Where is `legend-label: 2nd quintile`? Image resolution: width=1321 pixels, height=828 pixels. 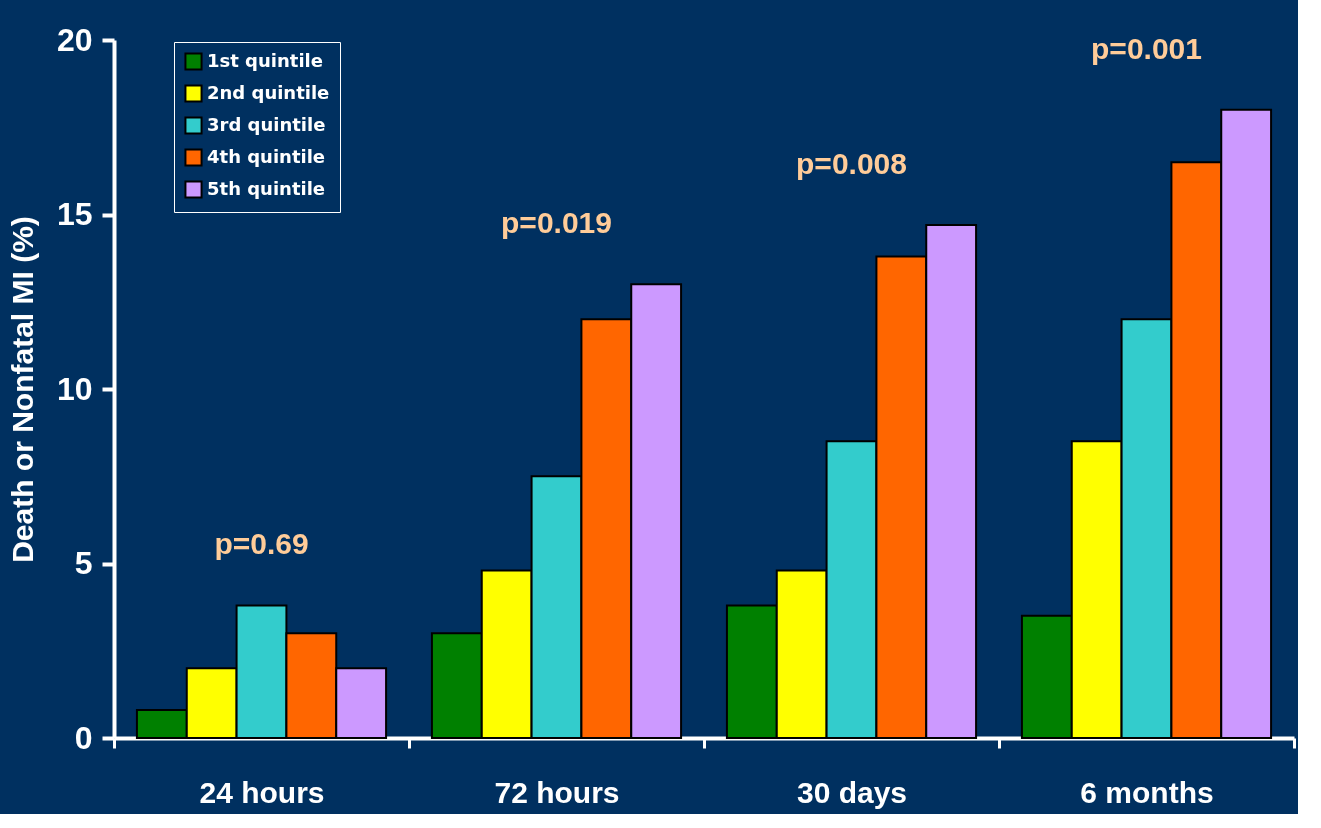 legend-label: 2nd quintile is located at coordinates (268, 92).